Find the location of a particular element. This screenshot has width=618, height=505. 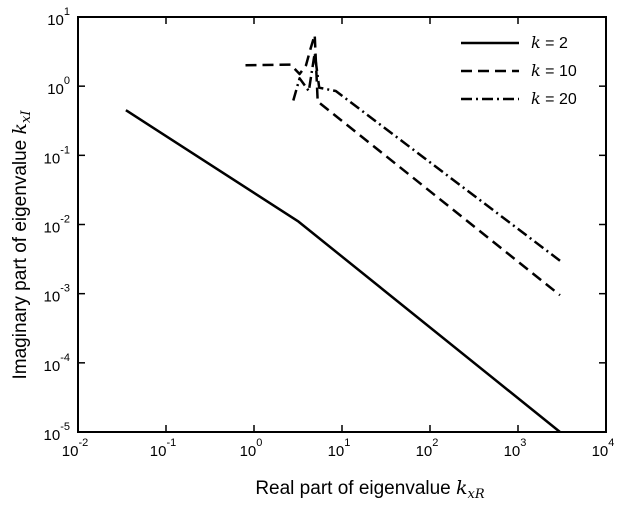

y-axis-symbol: k is located at coordinates (20, 129).